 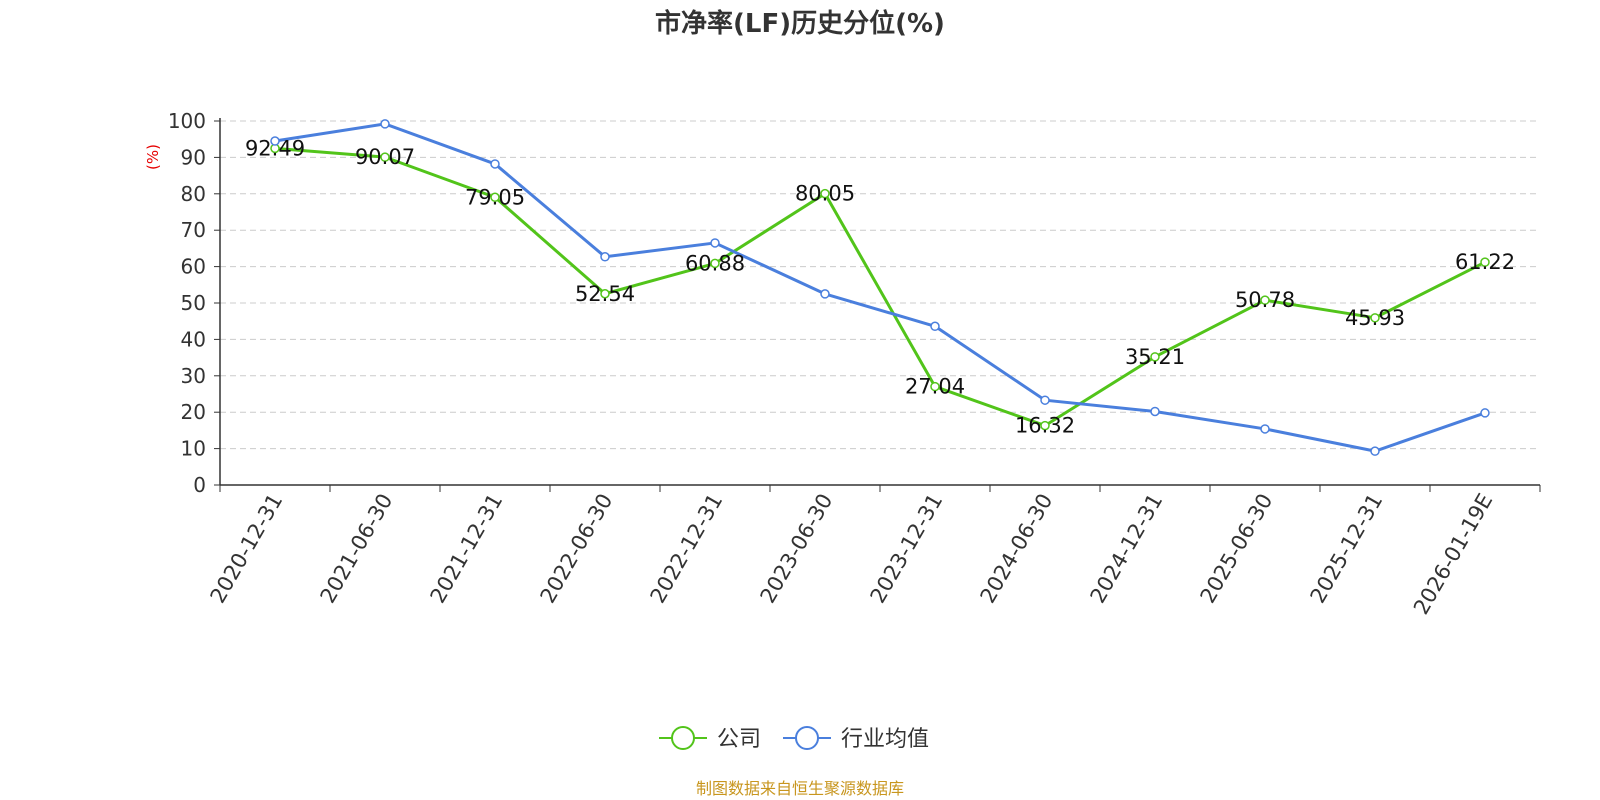 What do you see at coordinates (247, 549) in the screenshot?
I see `x-tick-label: 2020-12-31` at bounding box center [247, 549].